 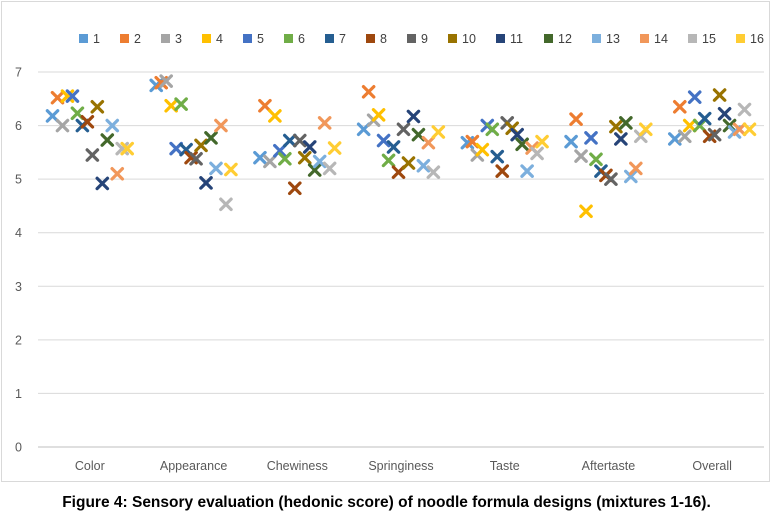 What do you see at coordinates (757, 39) in the screenshot?
I see `legend-label: 16` at bounding box center [757, 39].